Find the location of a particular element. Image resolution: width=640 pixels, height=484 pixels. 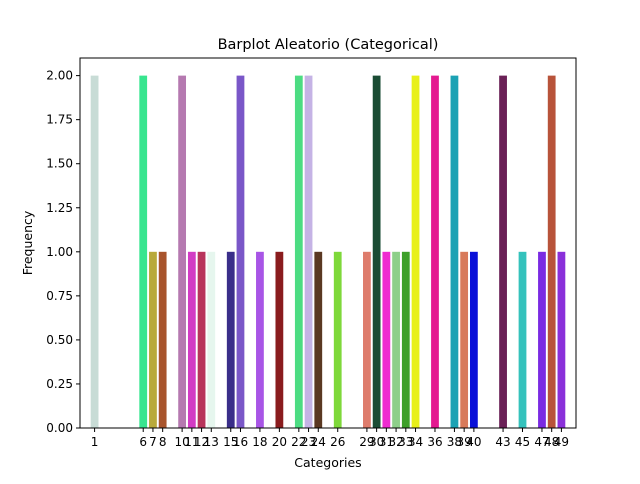

x-tick-label: 26 is located at coordinates (337, 442).